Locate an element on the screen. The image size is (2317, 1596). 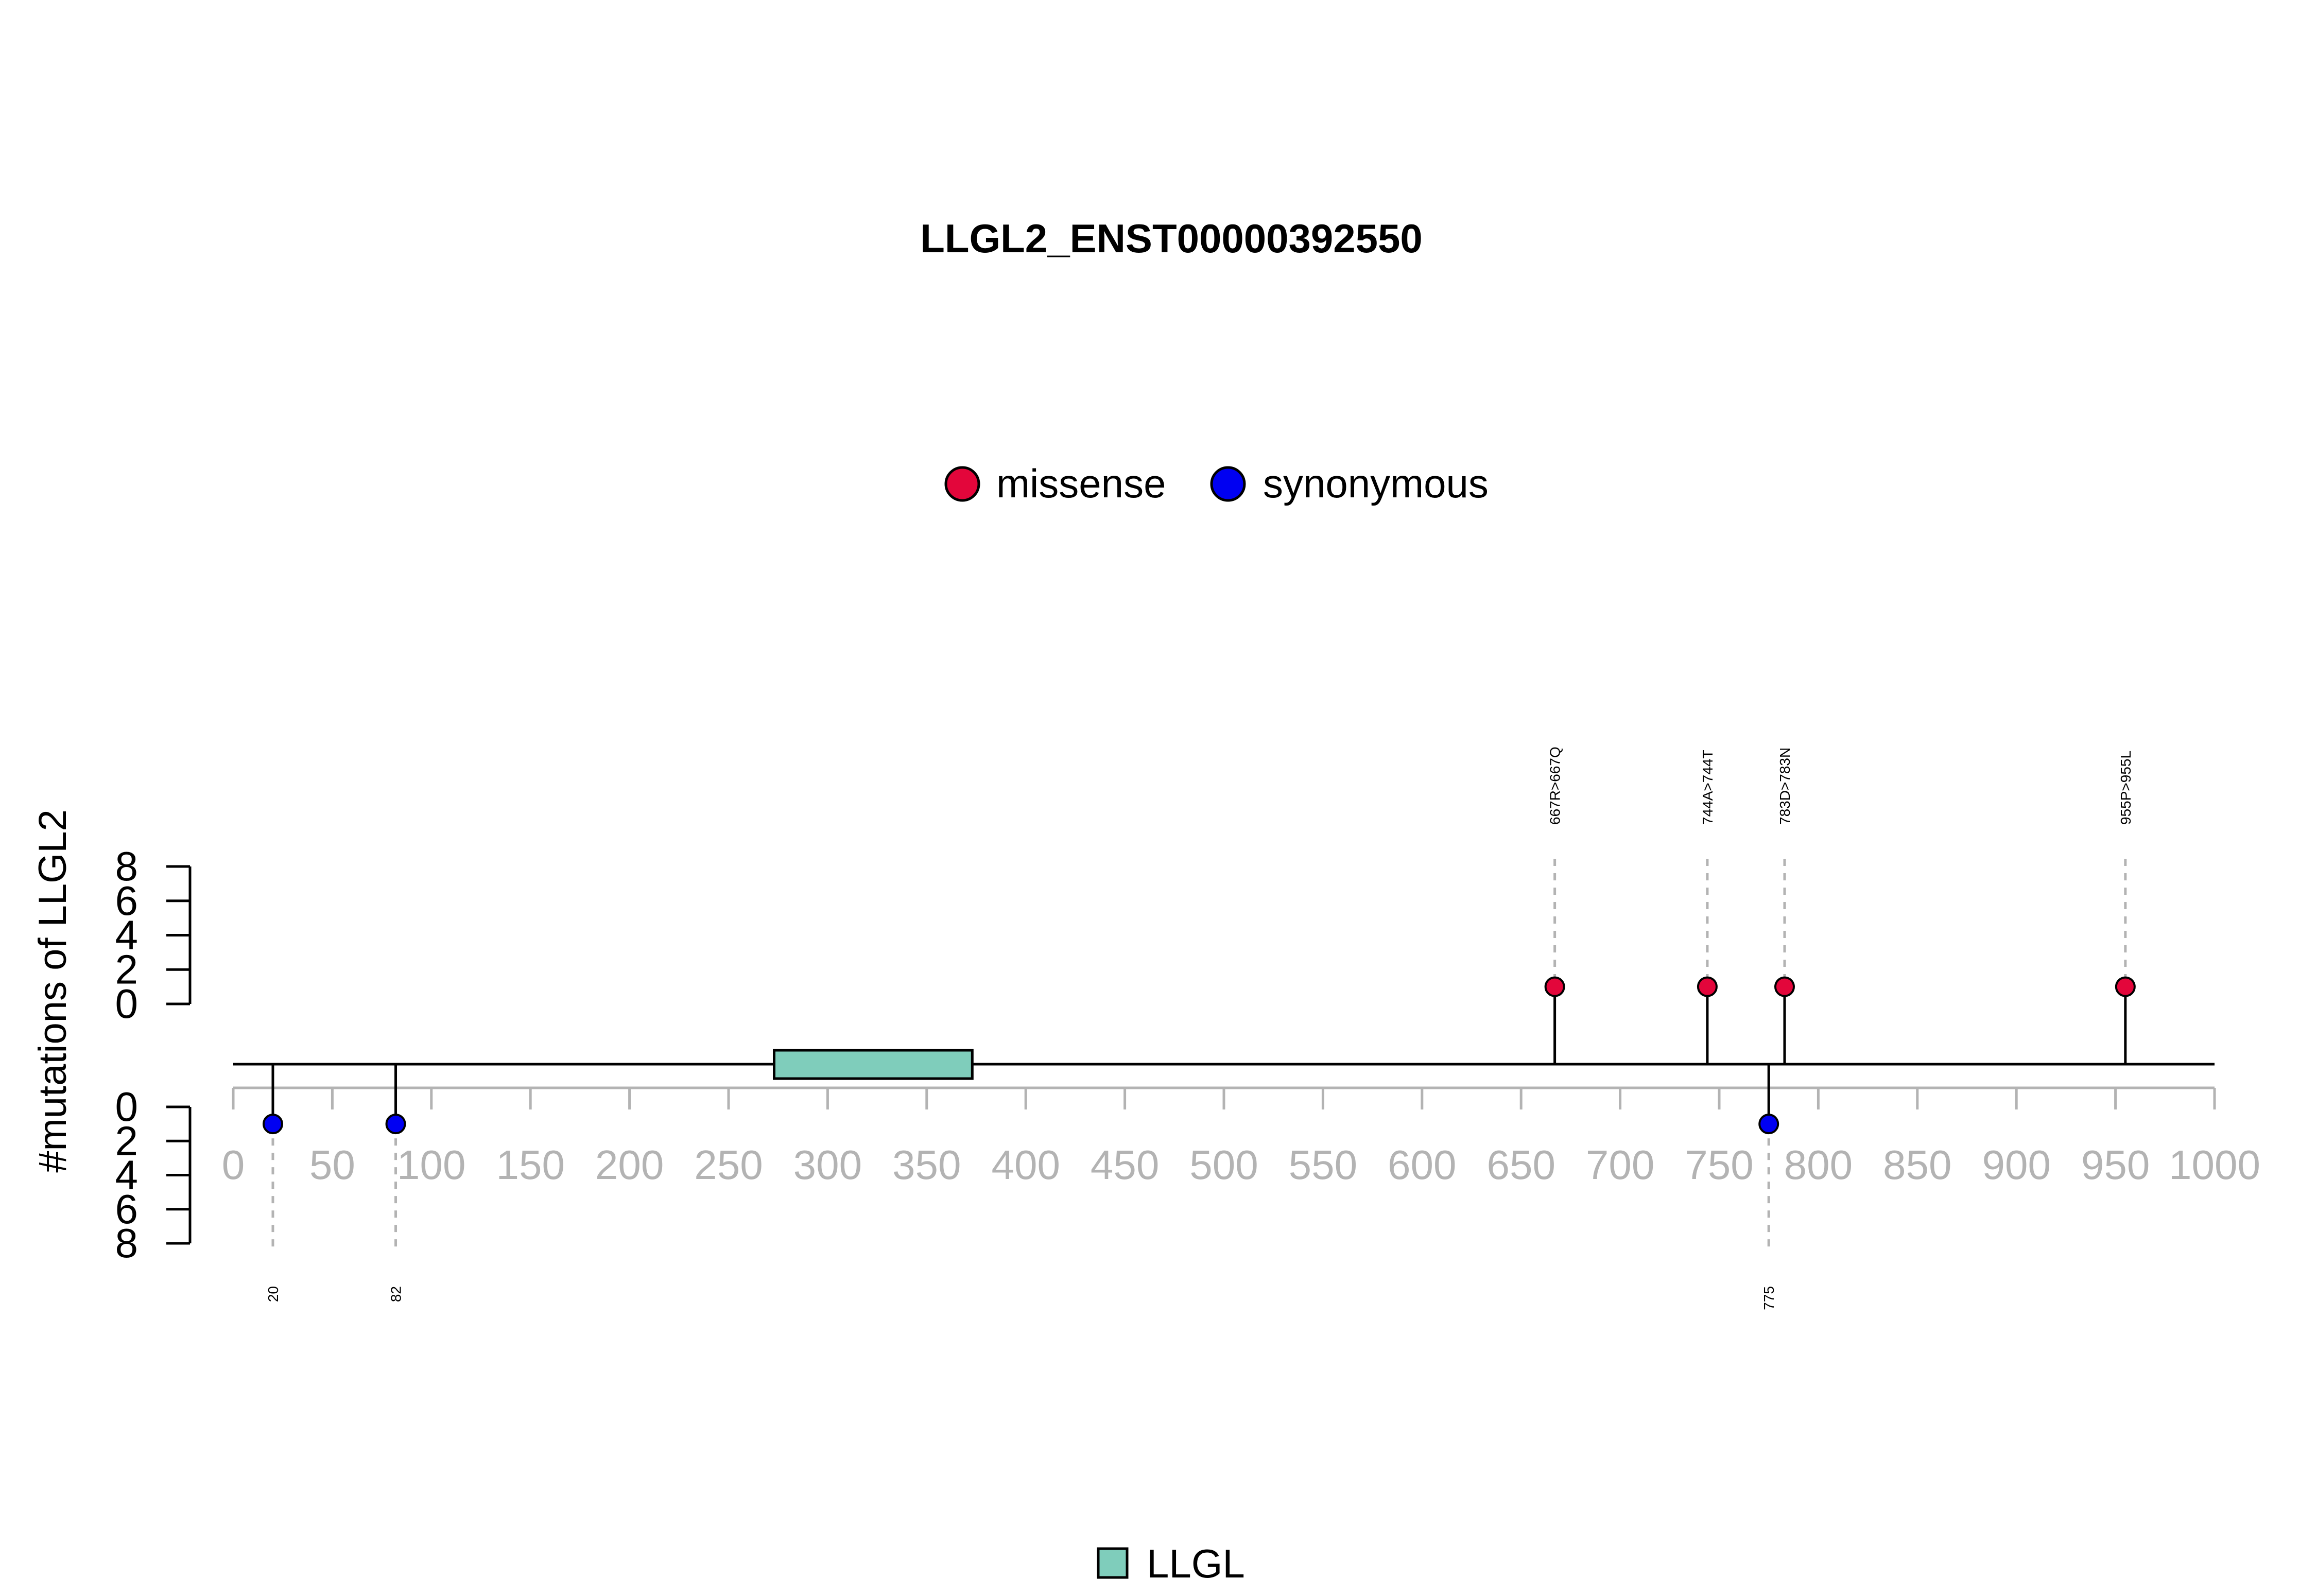
y-tick-label-bottom: 8 is located at coordinates (127, 1243).